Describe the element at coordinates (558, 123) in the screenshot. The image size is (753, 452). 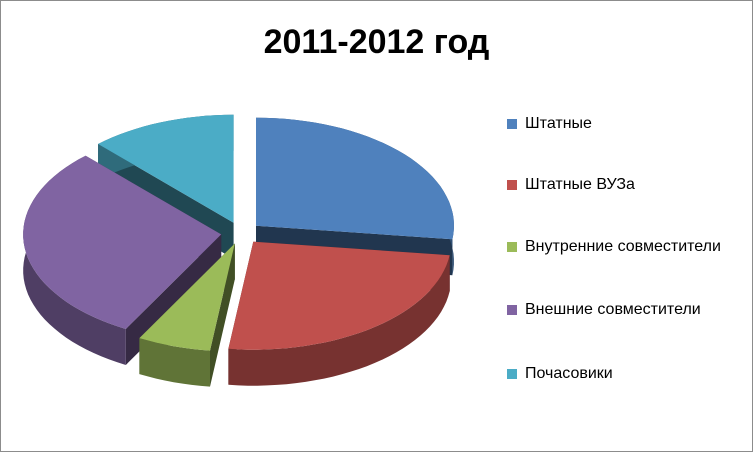
I see `legend-label: Штатные` at that location.